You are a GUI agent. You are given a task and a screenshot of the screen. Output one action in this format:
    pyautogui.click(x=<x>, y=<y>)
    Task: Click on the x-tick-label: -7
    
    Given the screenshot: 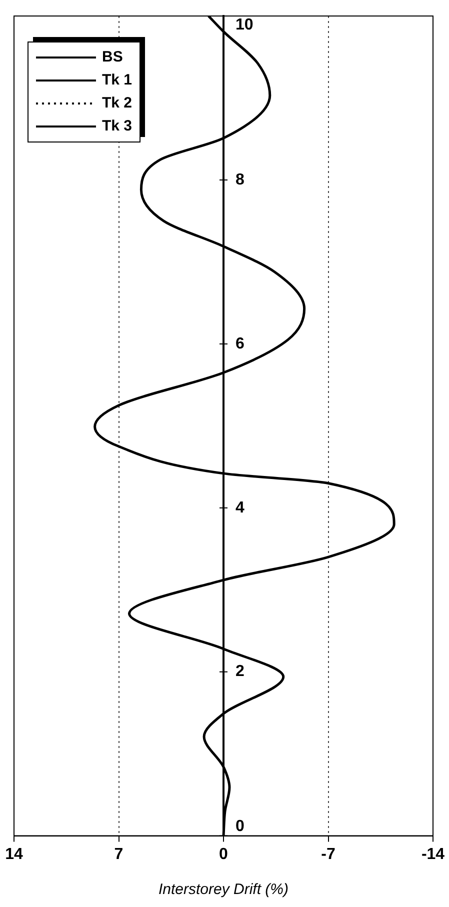 What is the action you would take?
    pyautogui.click(x=328, y=854)
    